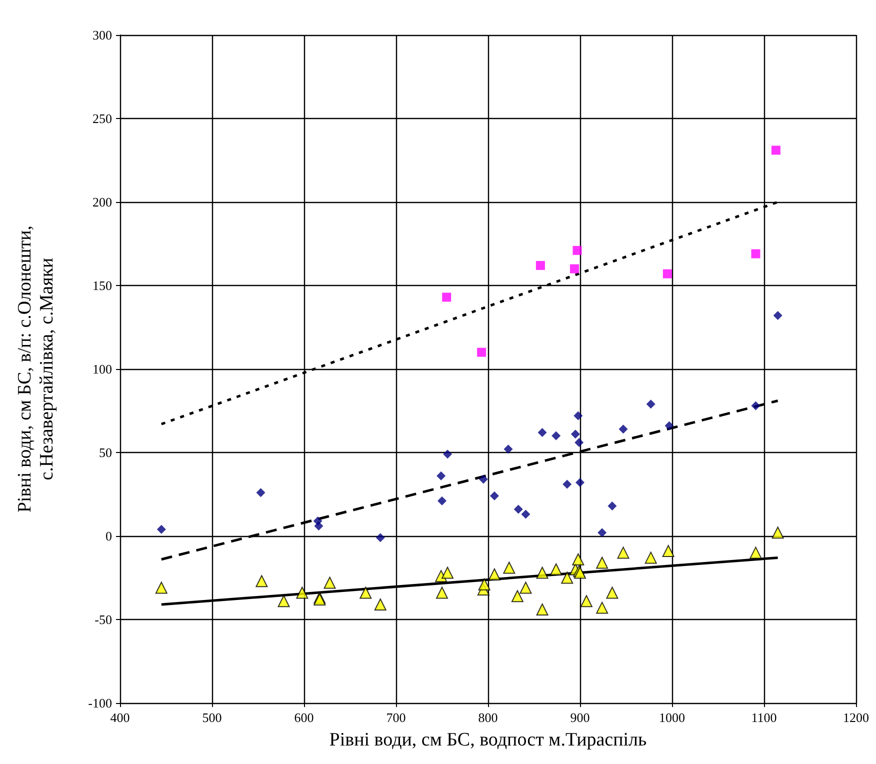 The width and height of the screenshot is (876, 764). What do you see at coordinates (100, 703) in the screenshot?
I see `y-tick-label: -100` at bounding box center [100, 703].